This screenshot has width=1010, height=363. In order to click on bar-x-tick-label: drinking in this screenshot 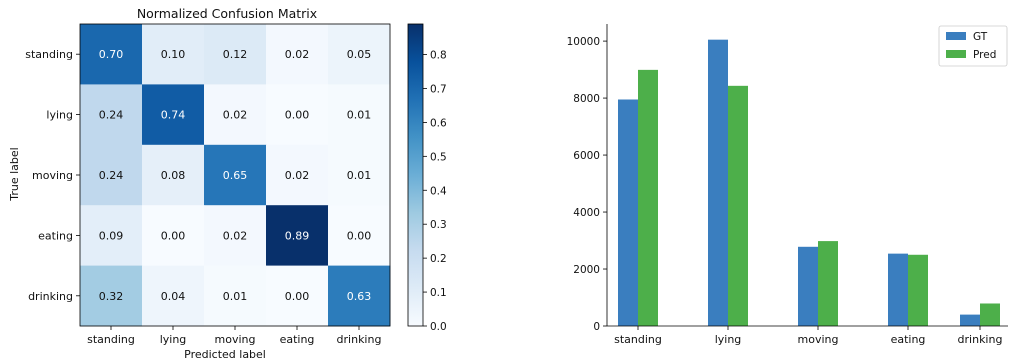, I will do `click(980, 339)`.